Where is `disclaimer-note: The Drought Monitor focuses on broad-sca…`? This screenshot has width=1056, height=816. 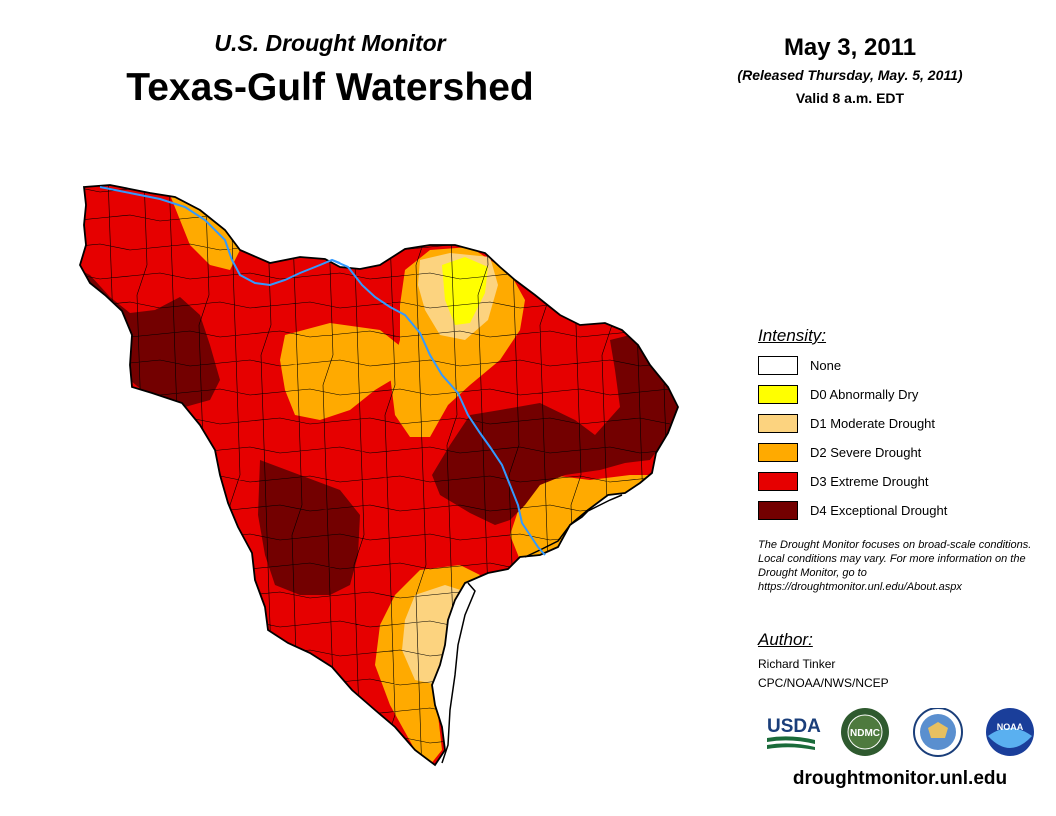 disclaimer-note: The Drought Monitor focuses on broad-sca… is located at coordinates (895, 566).